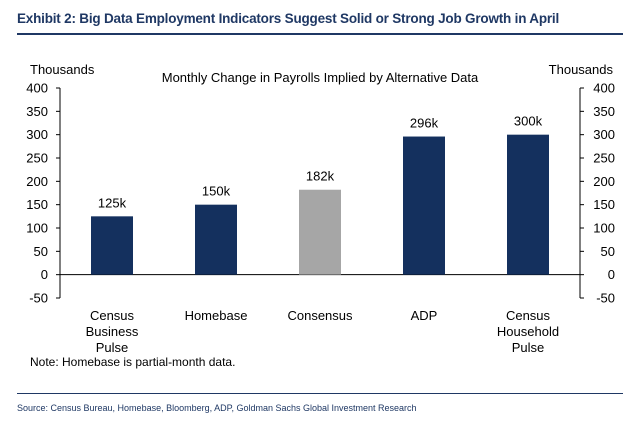 Image resolution: width=640 pixels, height=423 pixels. Describe the element at coordinates (608, 251) in the screenshot. I see `right-tick-label: 50` at that location.